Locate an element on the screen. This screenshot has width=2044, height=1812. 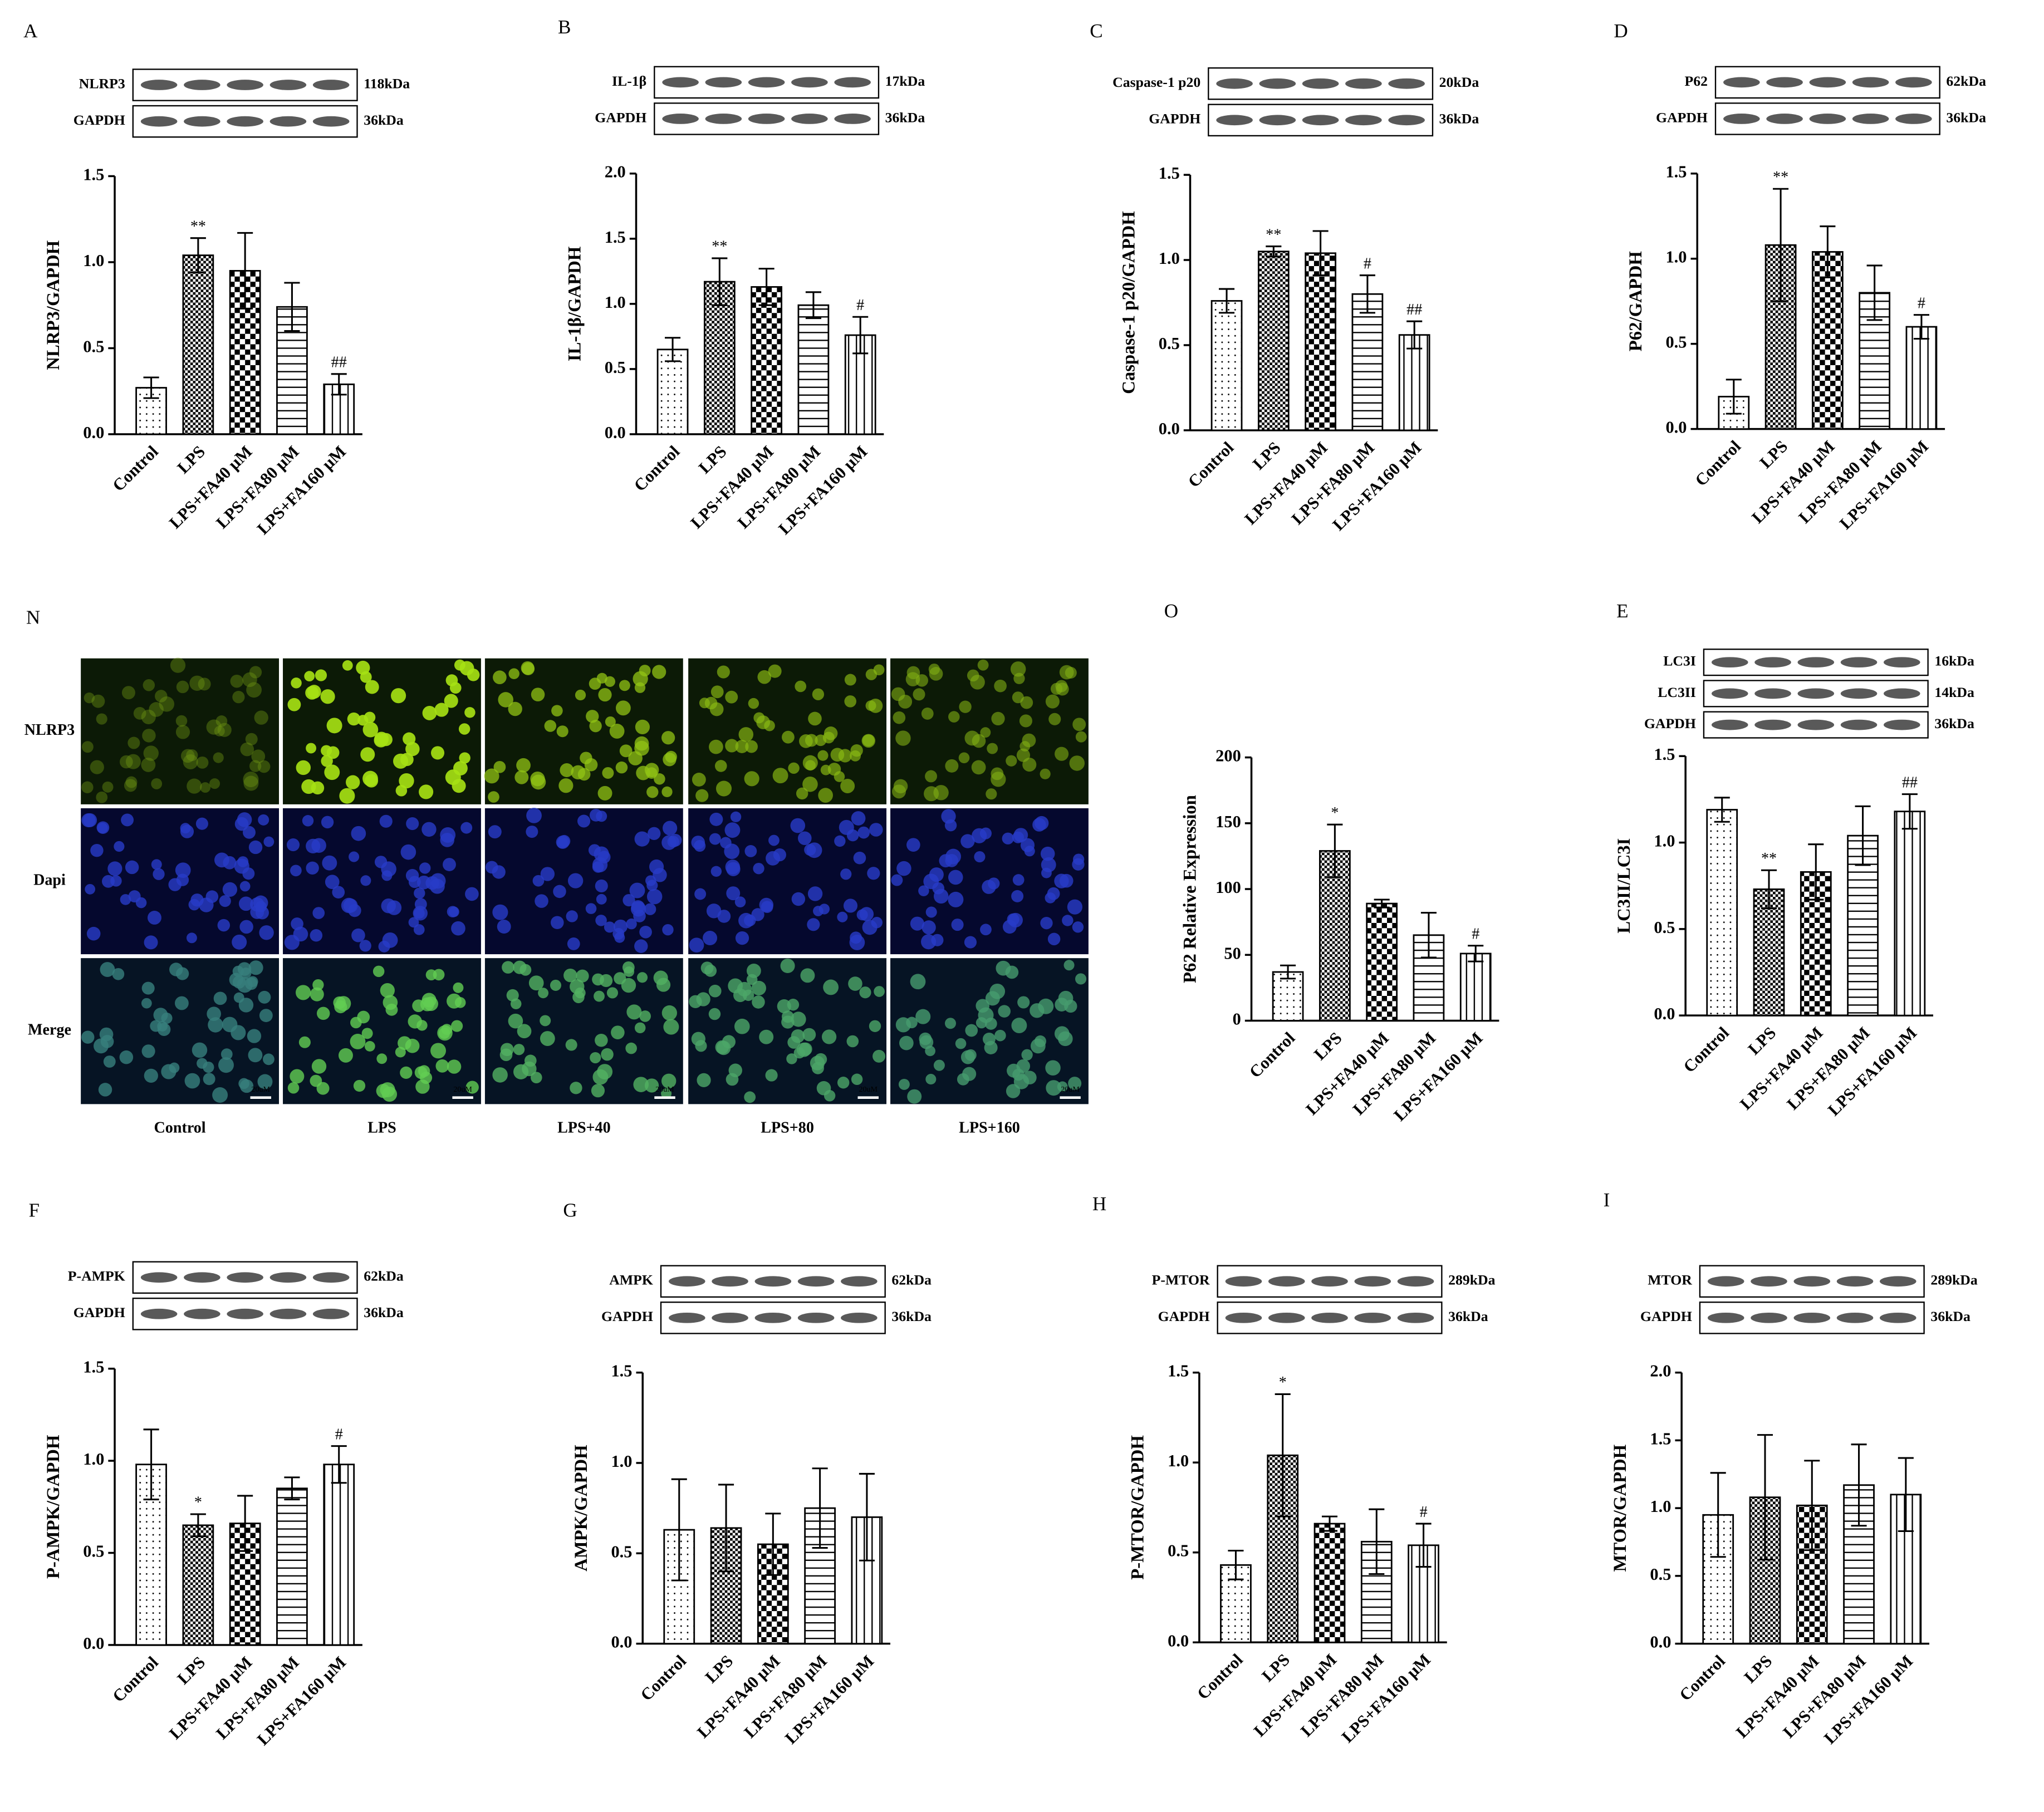
x-tick-label: Control is located at coordinates (663, 1679).